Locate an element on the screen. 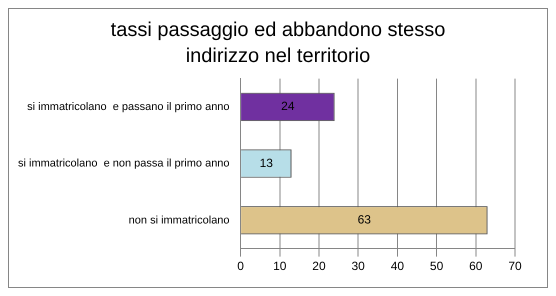  x-tick-label: 50 is located at coordinates (437, 266).